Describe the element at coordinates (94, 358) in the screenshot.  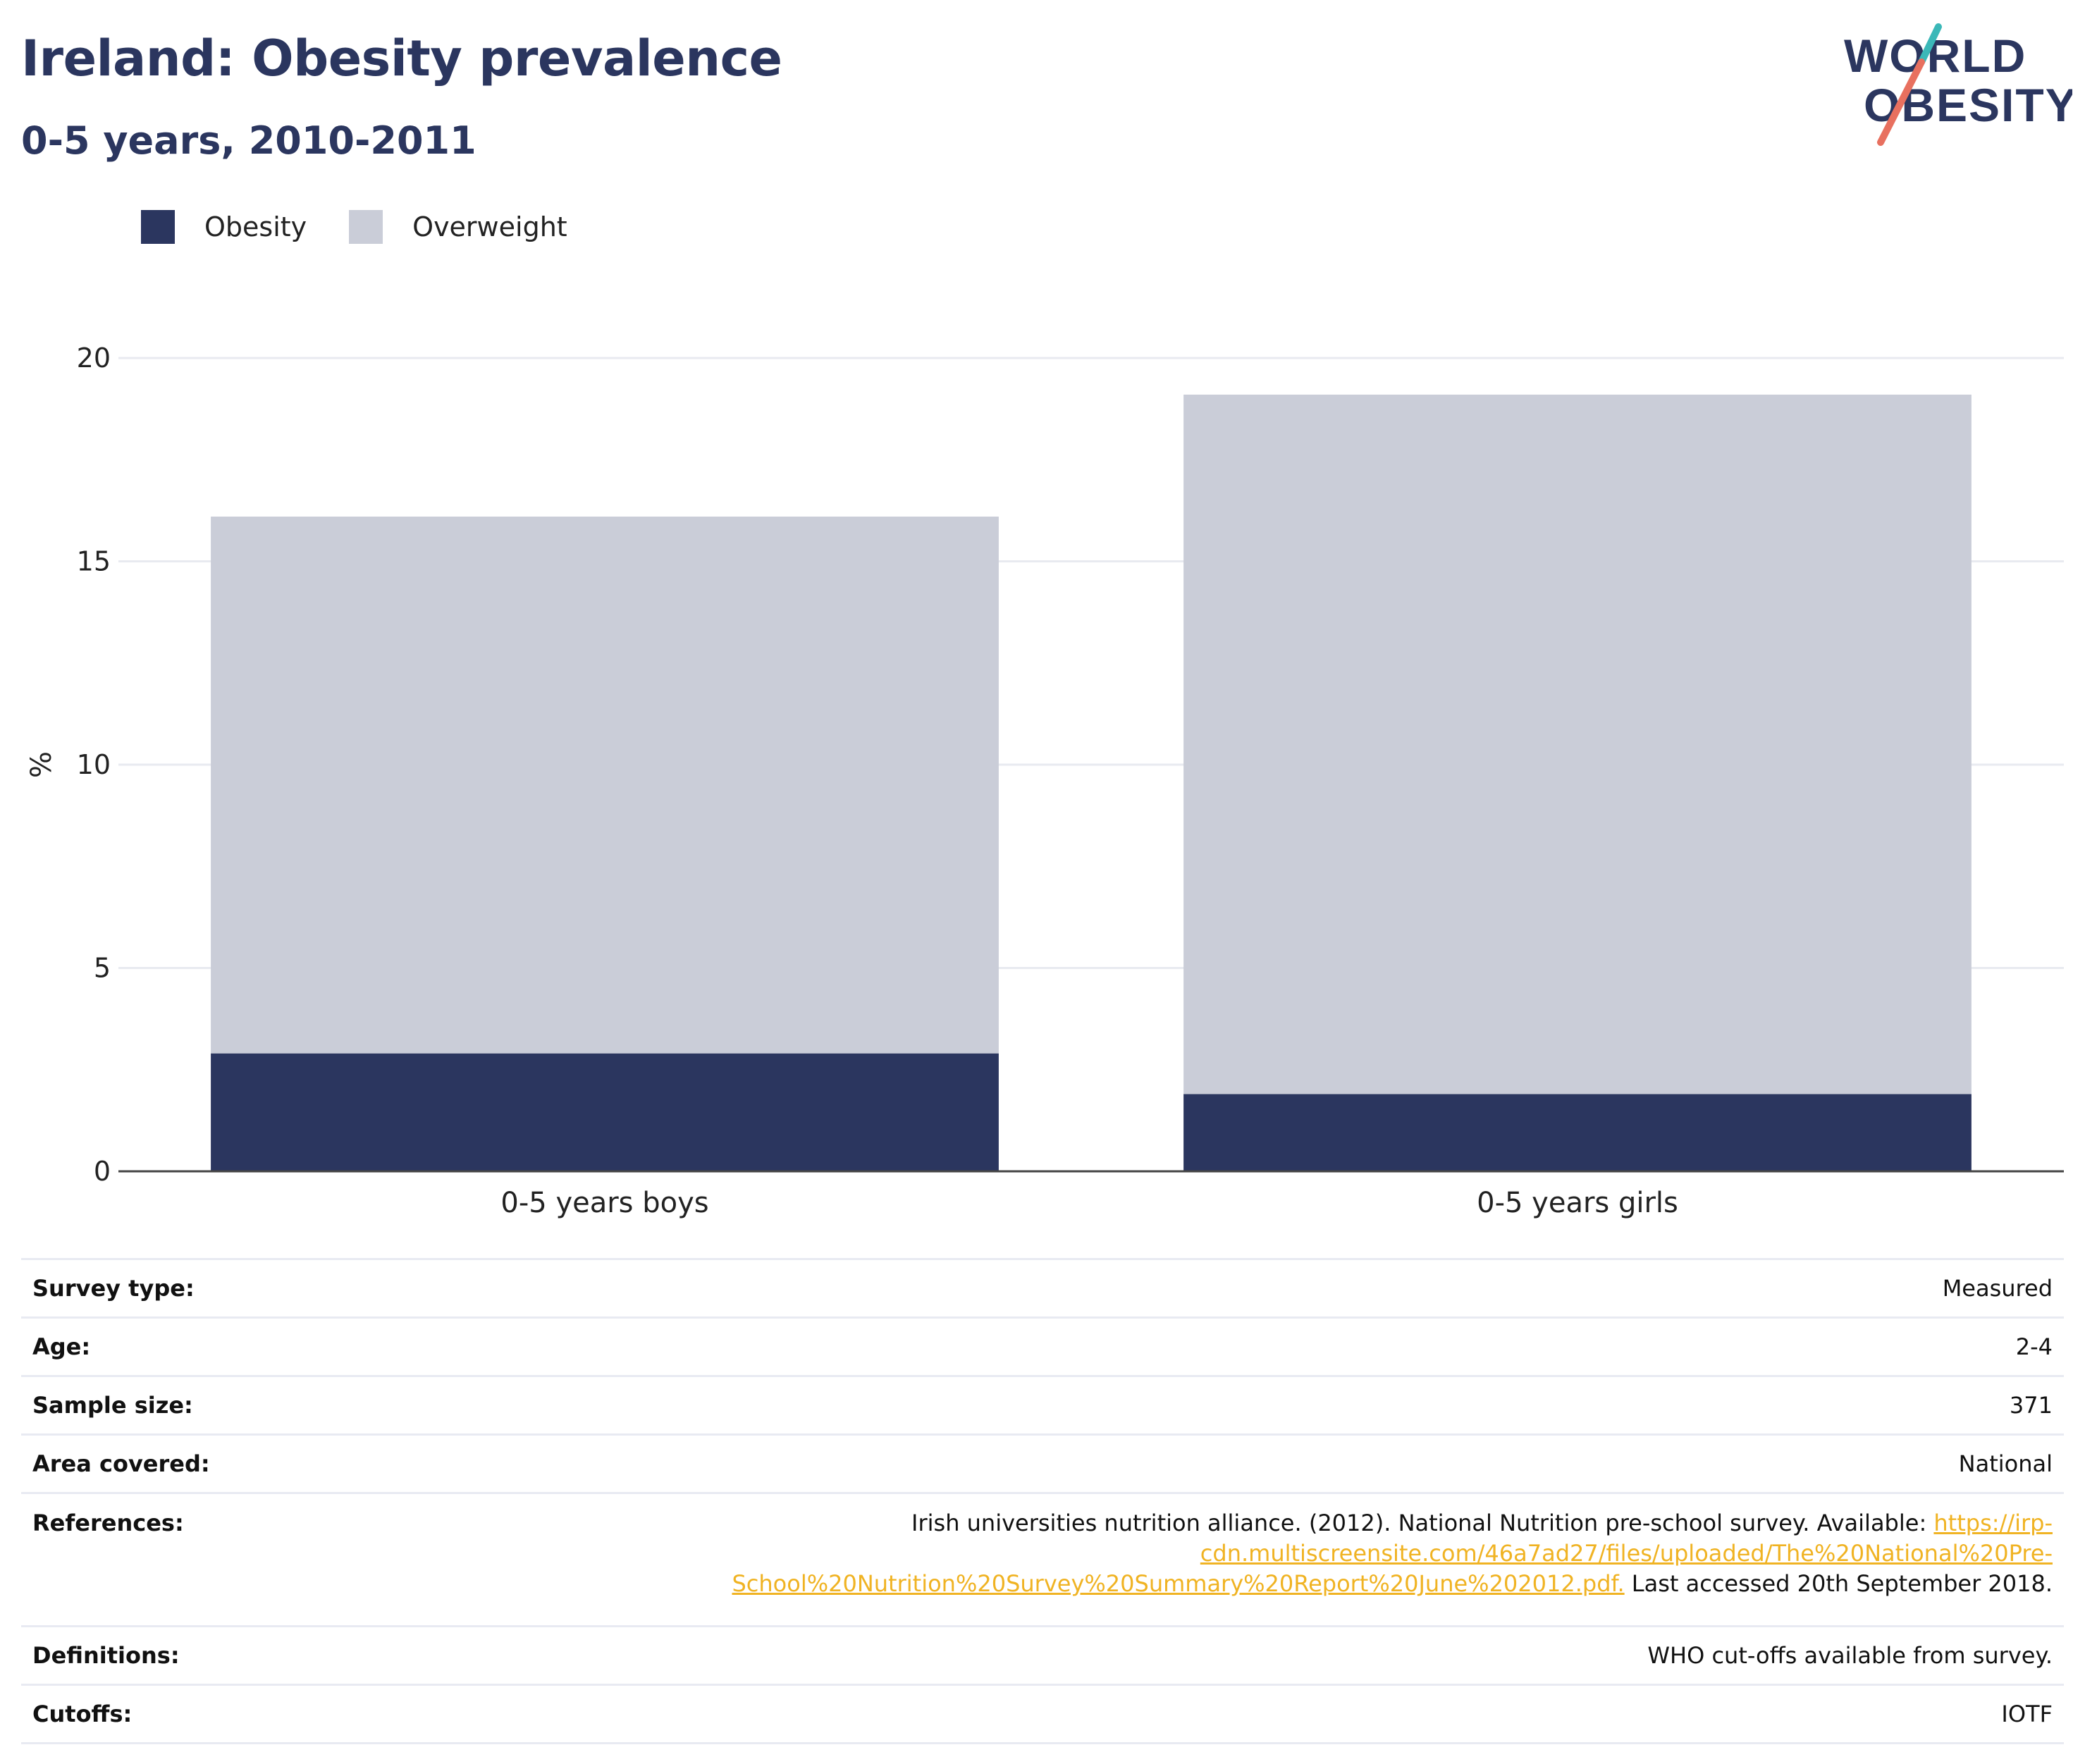
I see `y-tick-label: 20` at that location.